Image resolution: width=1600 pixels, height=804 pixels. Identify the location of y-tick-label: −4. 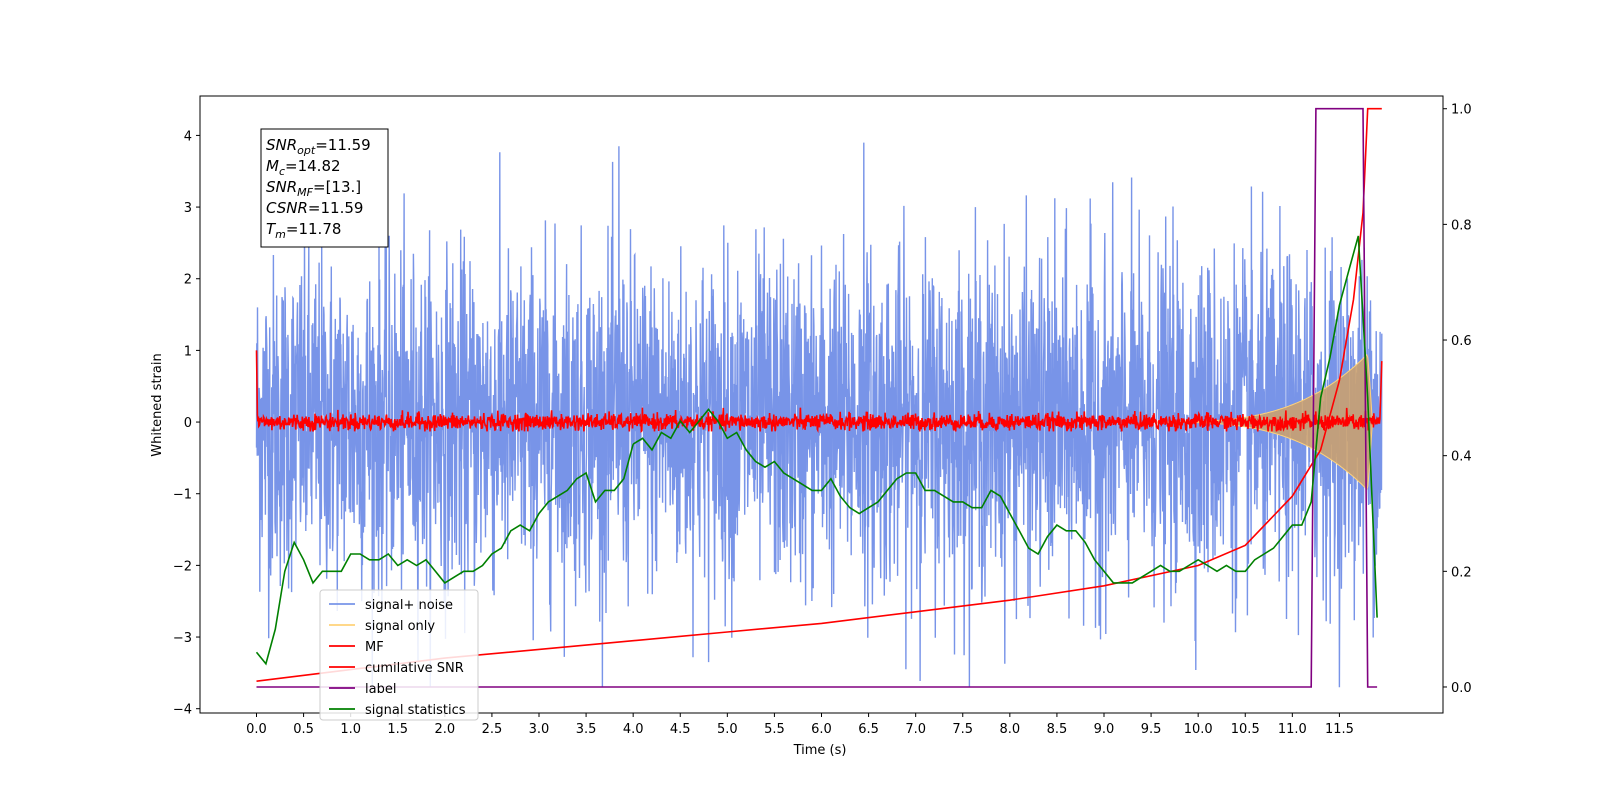
(182, 710).